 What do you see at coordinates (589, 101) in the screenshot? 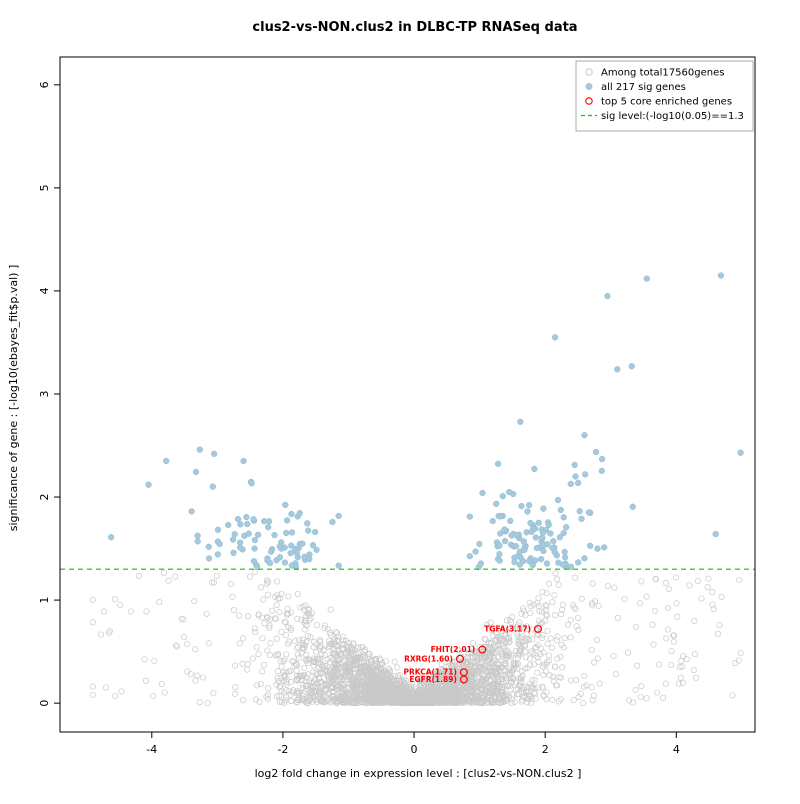
I see `legend-marker-top-genes` at bounding box center [589, 101].